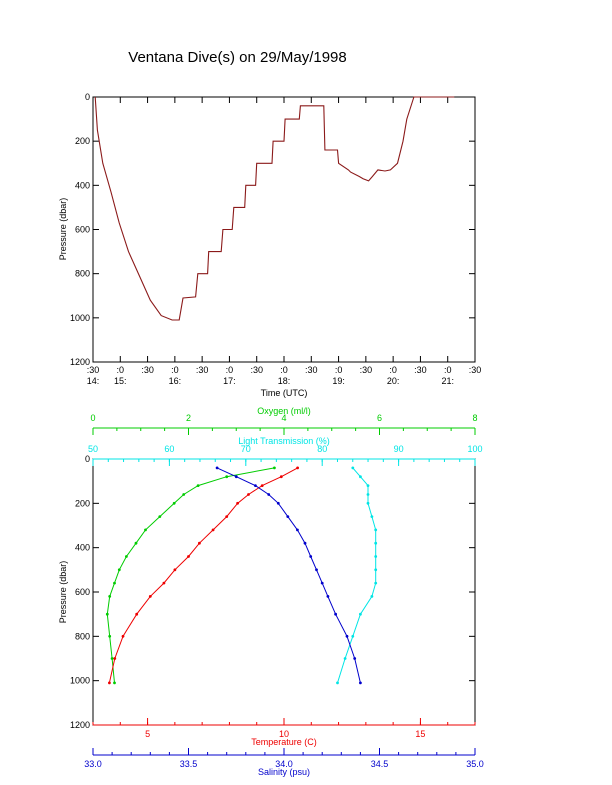  Describe the element at coordinates (87, 97) in the screenshot. I see `top-y-tick-label: 0` at that location.